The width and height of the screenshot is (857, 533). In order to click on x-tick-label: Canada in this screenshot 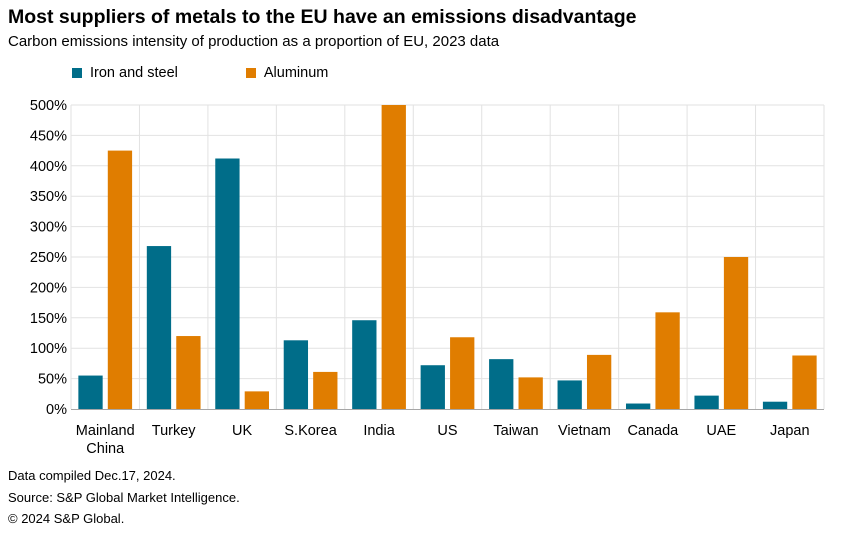, I will do `click(653, 431)`.